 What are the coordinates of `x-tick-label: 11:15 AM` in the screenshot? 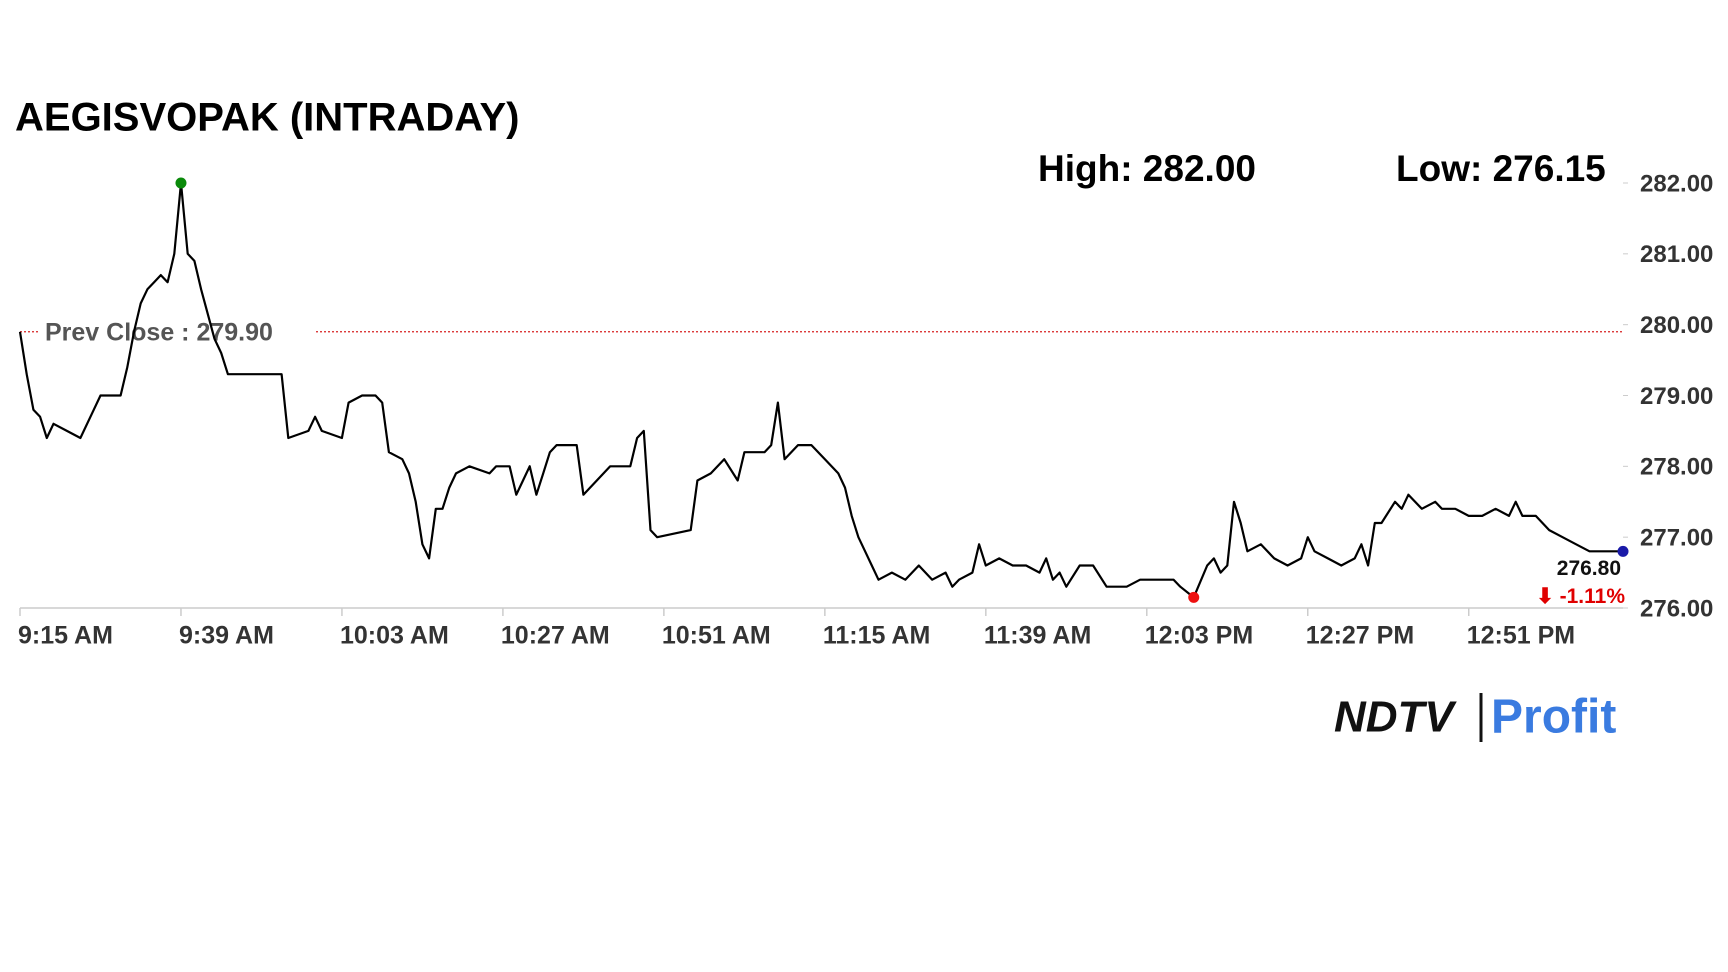 It's located at (876, 636).